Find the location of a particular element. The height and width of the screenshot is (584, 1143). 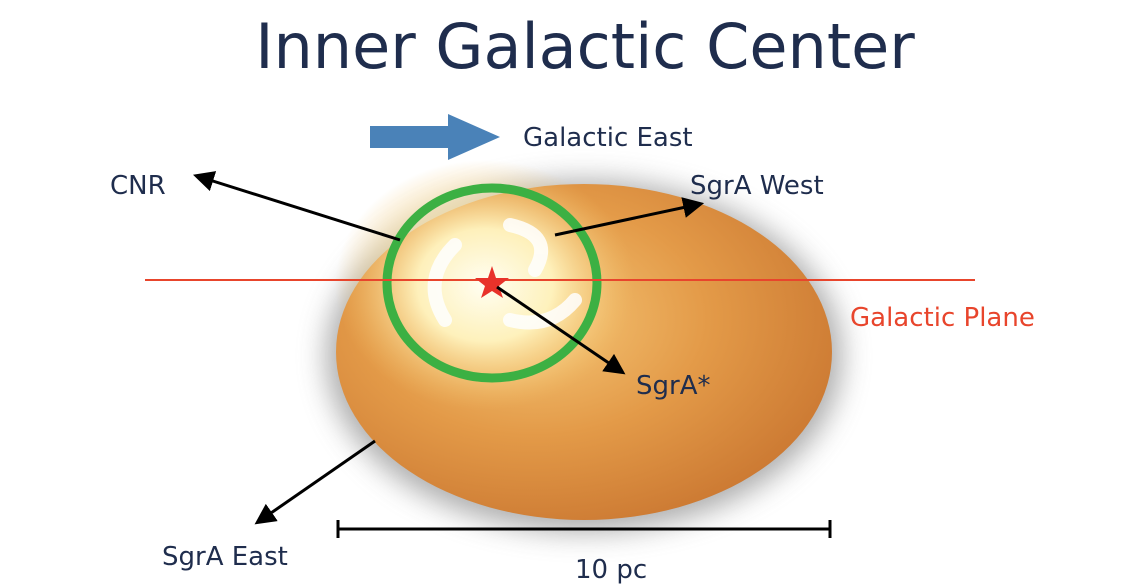

label-cnr: CNR is located at coordinates (138, 186).